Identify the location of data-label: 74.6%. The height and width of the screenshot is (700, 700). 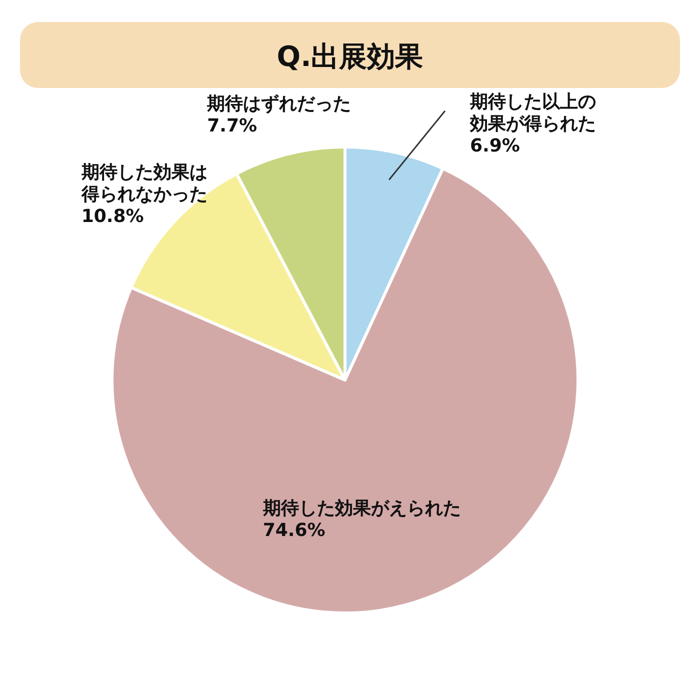
(294, 530).